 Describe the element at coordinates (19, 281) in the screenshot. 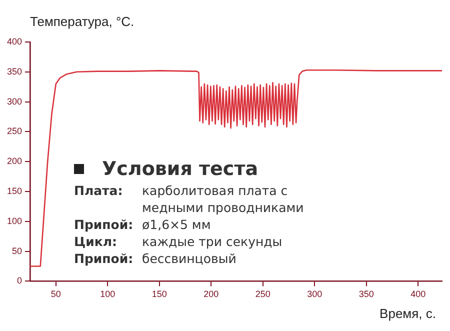

I see `y-tick-label: 0` at that location.